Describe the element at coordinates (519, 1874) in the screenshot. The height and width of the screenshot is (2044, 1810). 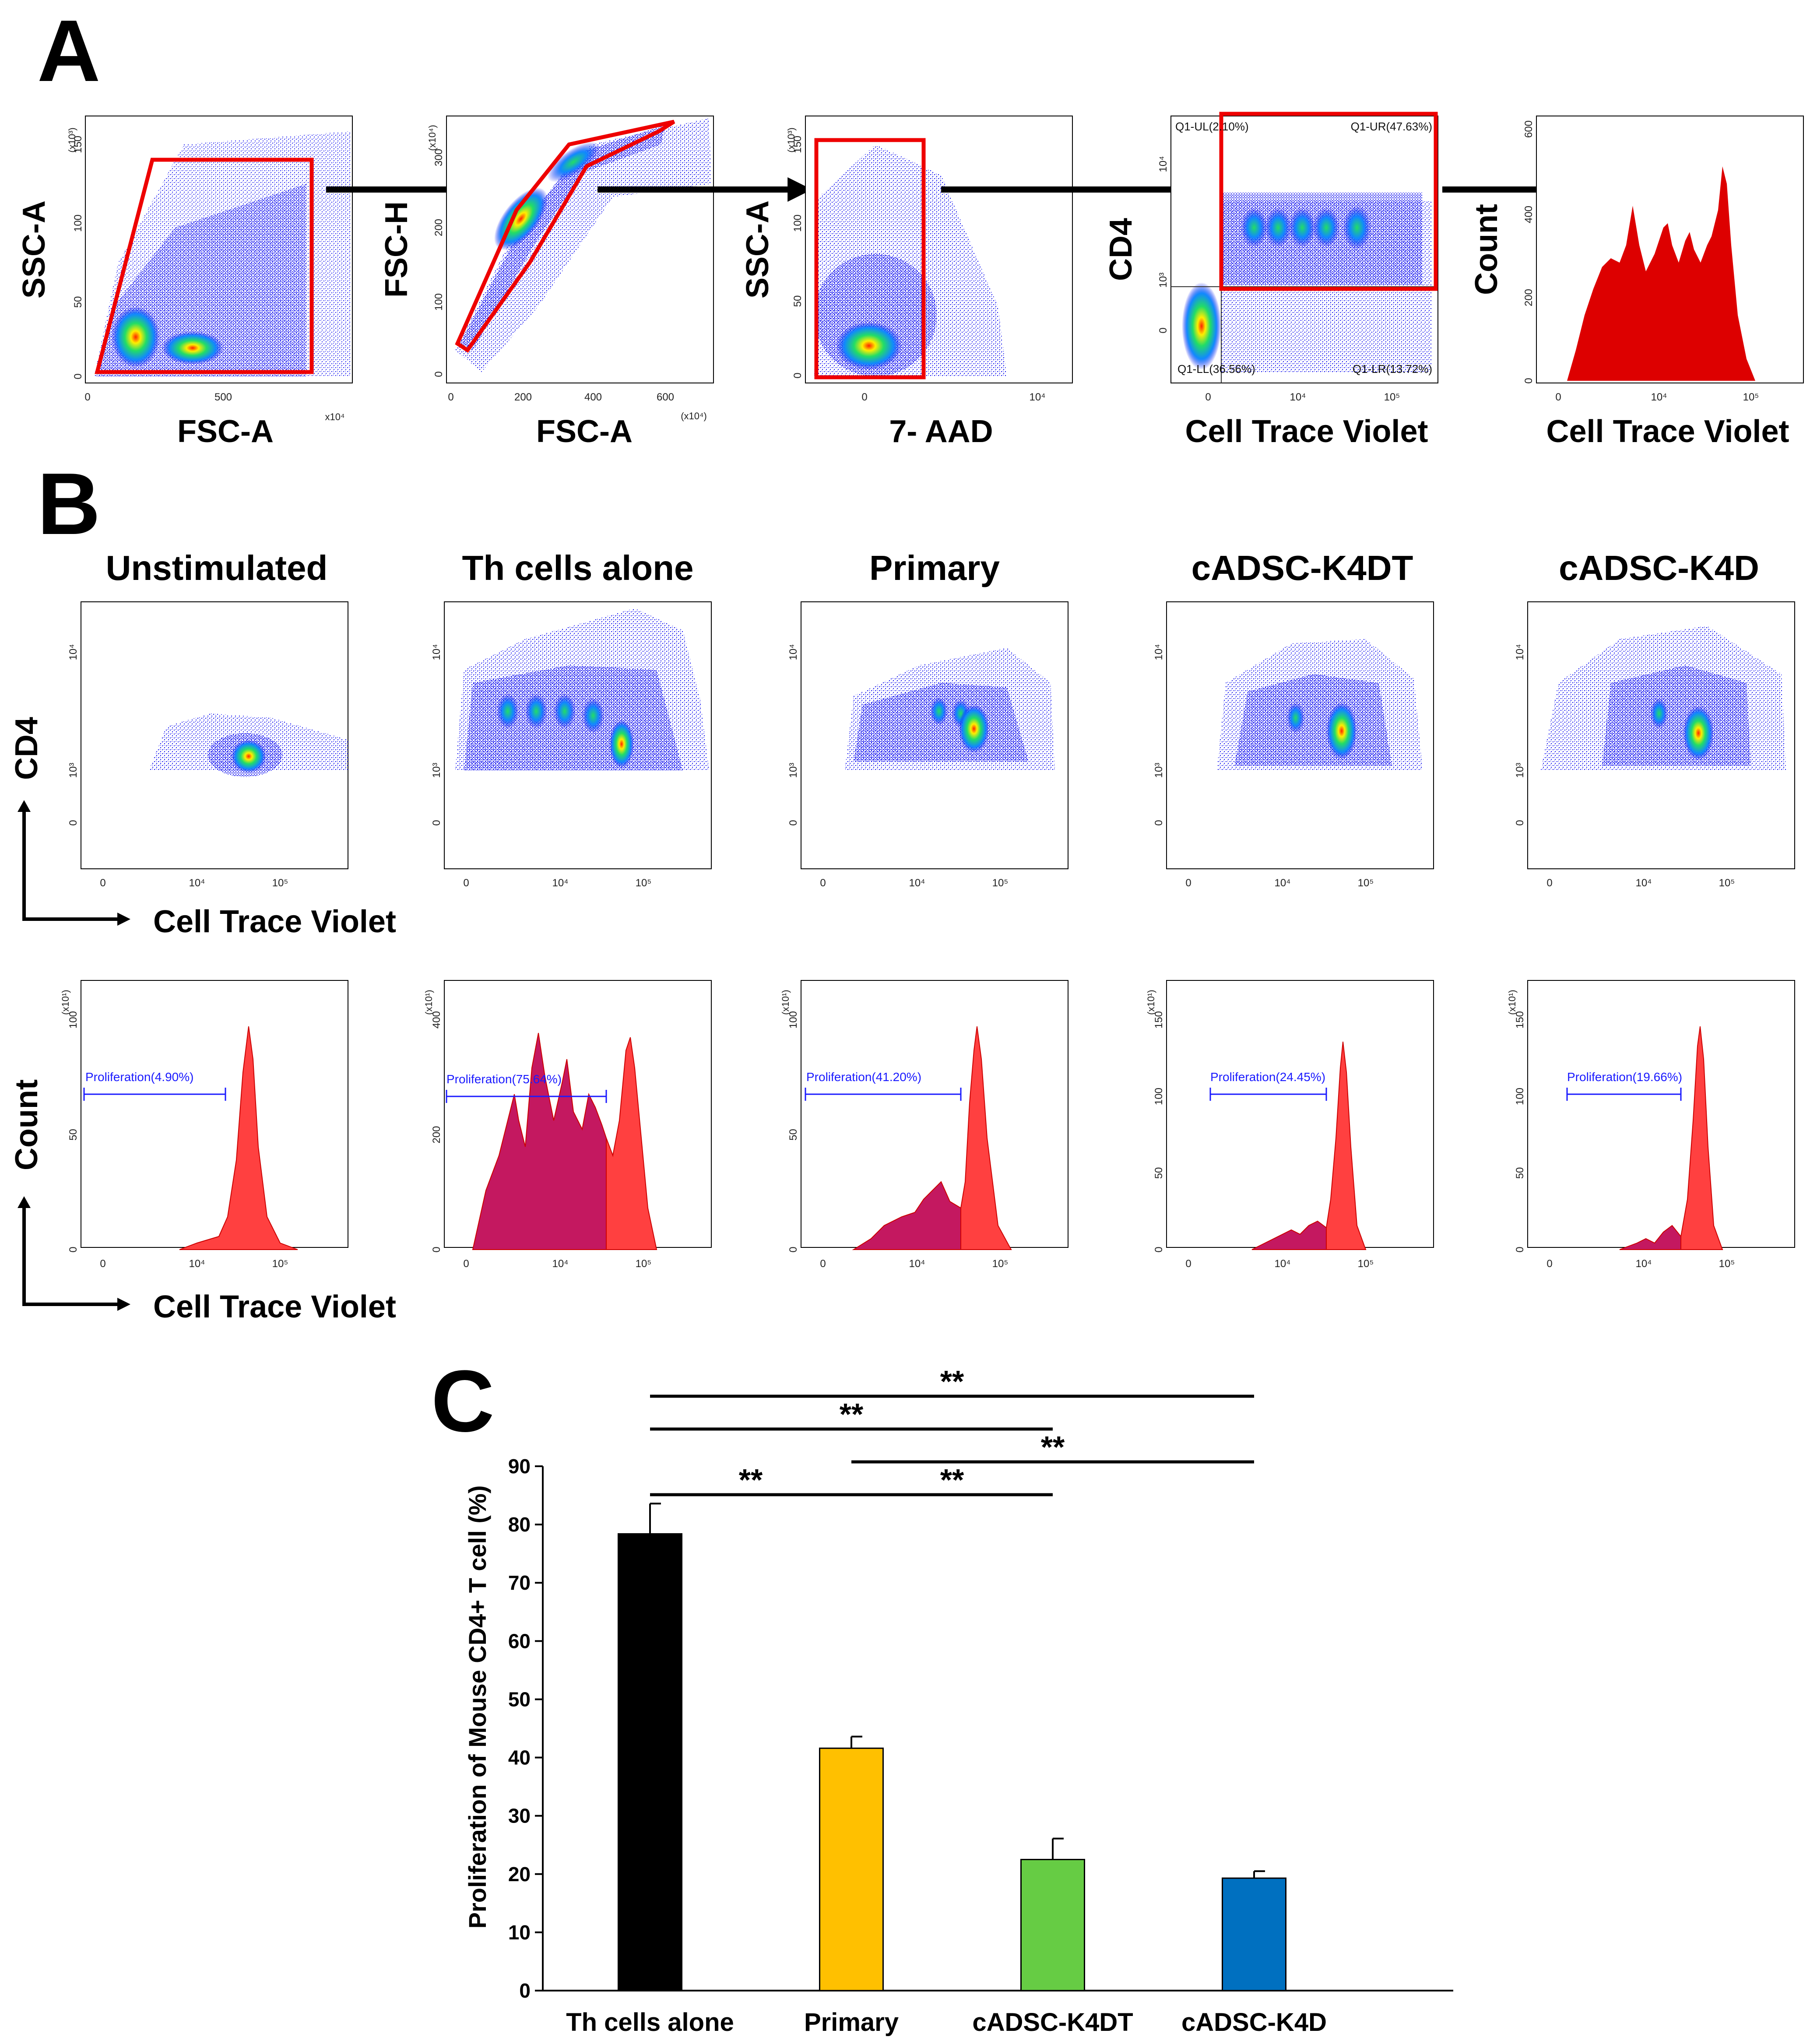
I see `y-tick-label: 20` at that location.